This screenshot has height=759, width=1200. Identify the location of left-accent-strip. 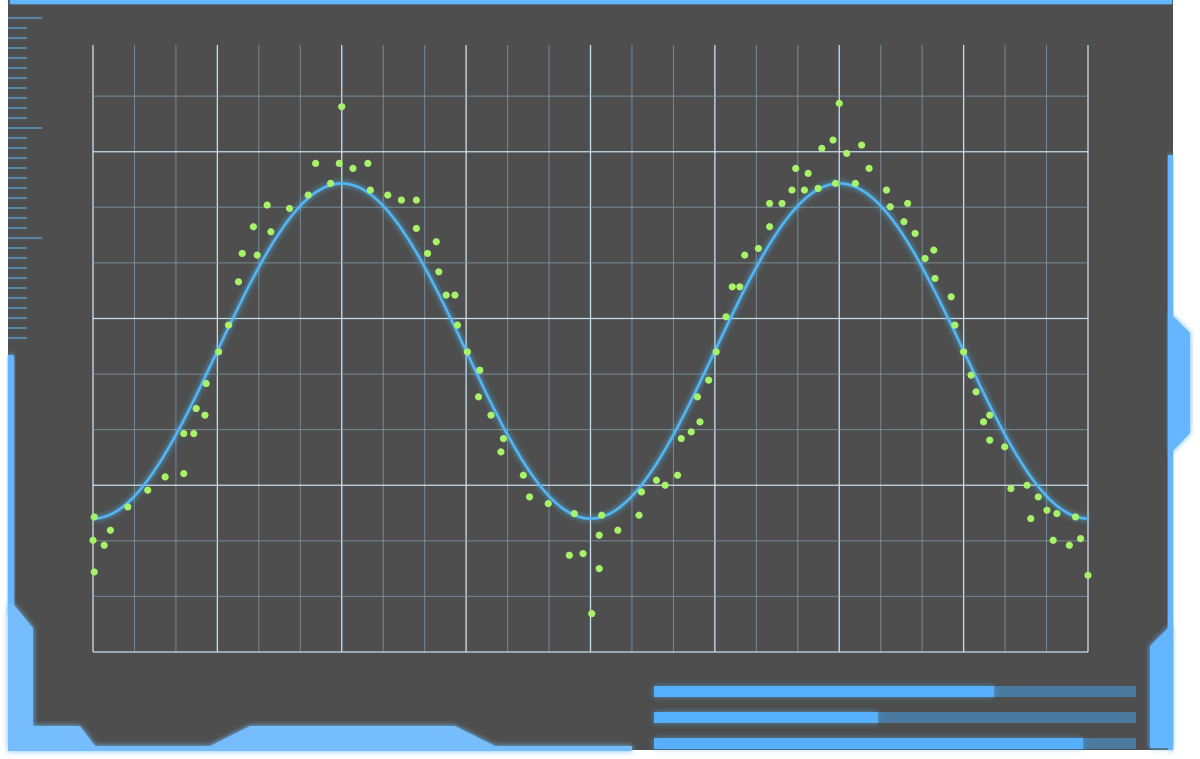
(11, 485).